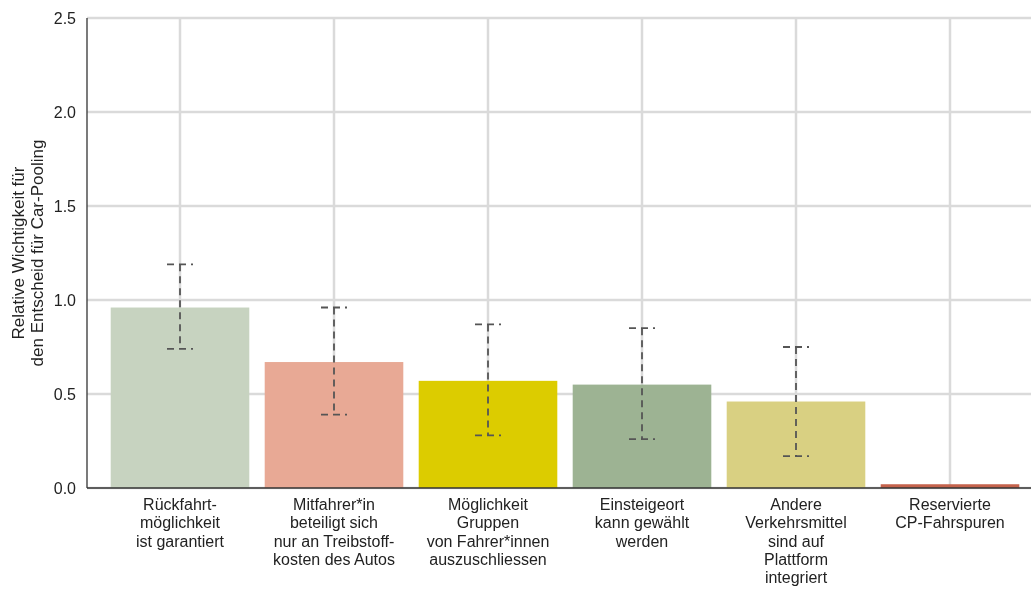  What do you see at coordinates (642, 523) in the screenshot?
I see `x-tick-label: Einsteigeort kann gewählt werden` at bounding box center [642, 523].